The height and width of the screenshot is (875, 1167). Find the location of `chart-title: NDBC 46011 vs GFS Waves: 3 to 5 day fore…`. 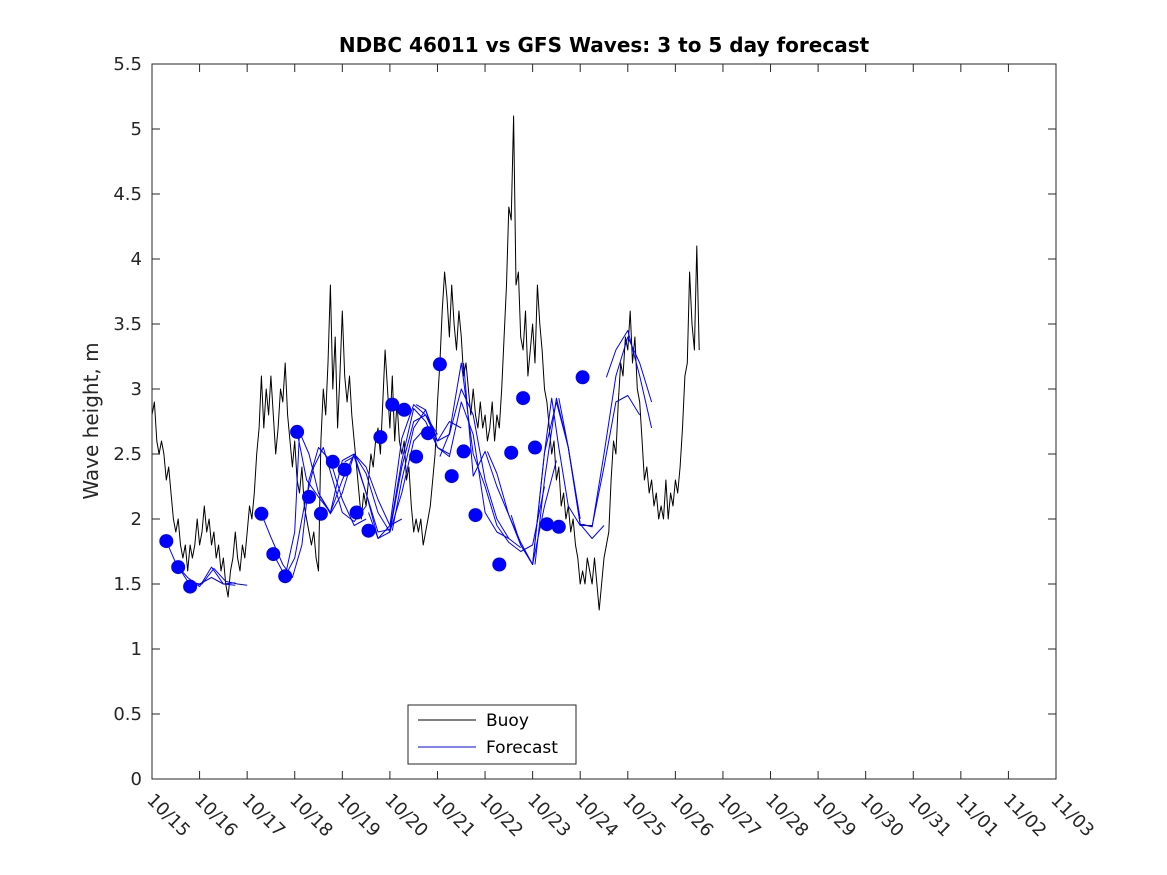

chart-title: NDBC 46011 vs GFS Waves: 3 to 5 day fore… is located at coordinates (604, 45).